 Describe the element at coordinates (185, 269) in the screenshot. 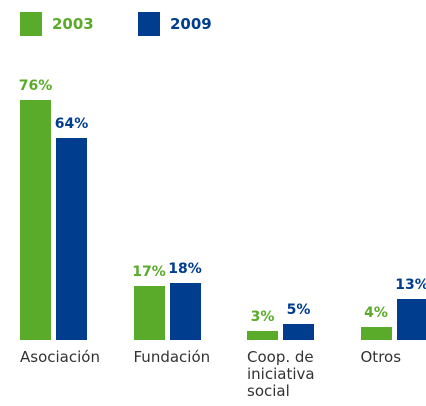

I see `value-label: 18%` at that location.